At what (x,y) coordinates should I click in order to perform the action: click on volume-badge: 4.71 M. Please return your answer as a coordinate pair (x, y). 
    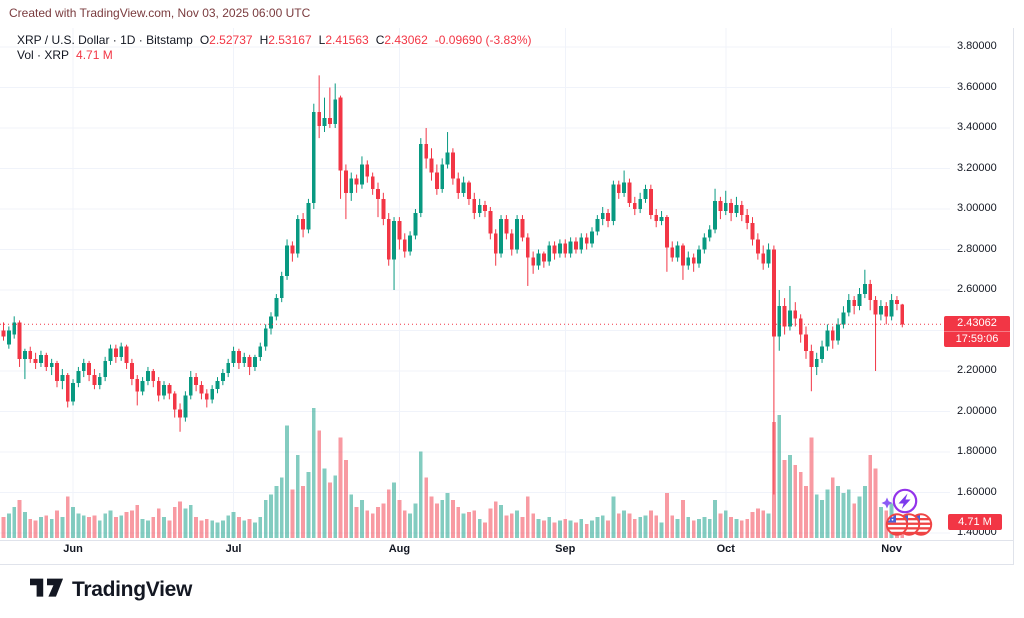
    Looking at the image, I should click on (975, 522).